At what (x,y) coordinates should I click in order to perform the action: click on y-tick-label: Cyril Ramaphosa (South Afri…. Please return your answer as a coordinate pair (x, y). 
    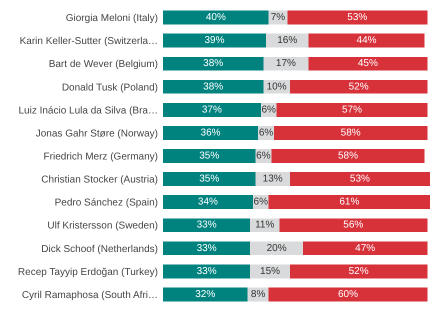
    Looking at the image, I should click on (90, 295).